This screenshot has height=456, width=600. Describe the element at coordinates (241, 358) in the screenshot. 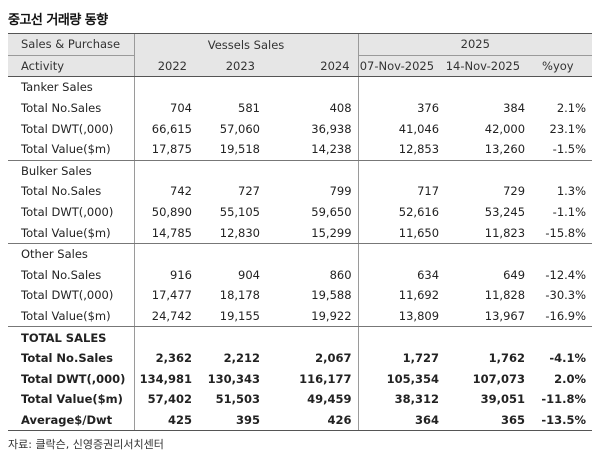

I see `table-cell: 2,212` at that location.